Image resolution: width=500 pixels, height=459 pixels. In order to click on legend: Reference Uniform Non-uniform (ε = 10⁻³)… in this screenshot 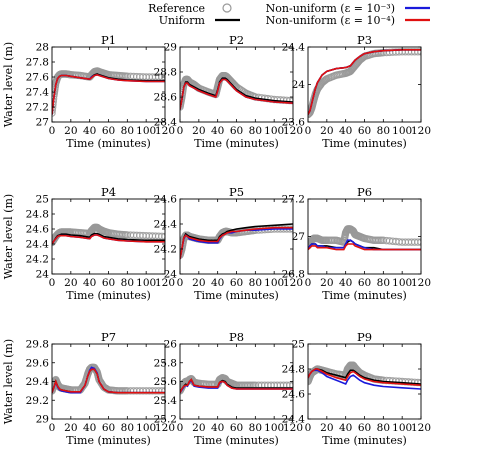, I will do `click(289, 14)`.